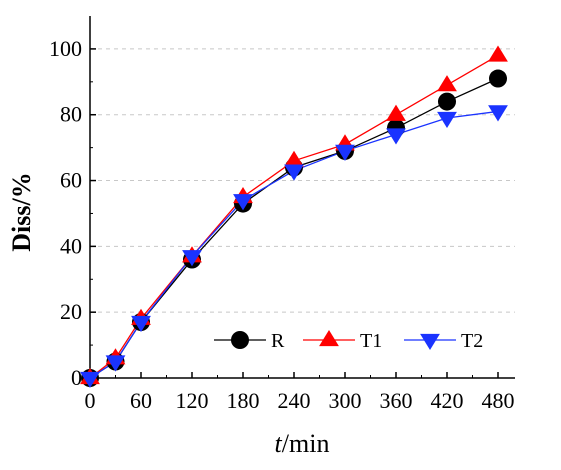 The width and height of the screenshot is (561, 470). What do you see at coordinates (279, 443) in the screenshot?
I see `x-axis-title-variable: t` at bounding box center [279, 443].